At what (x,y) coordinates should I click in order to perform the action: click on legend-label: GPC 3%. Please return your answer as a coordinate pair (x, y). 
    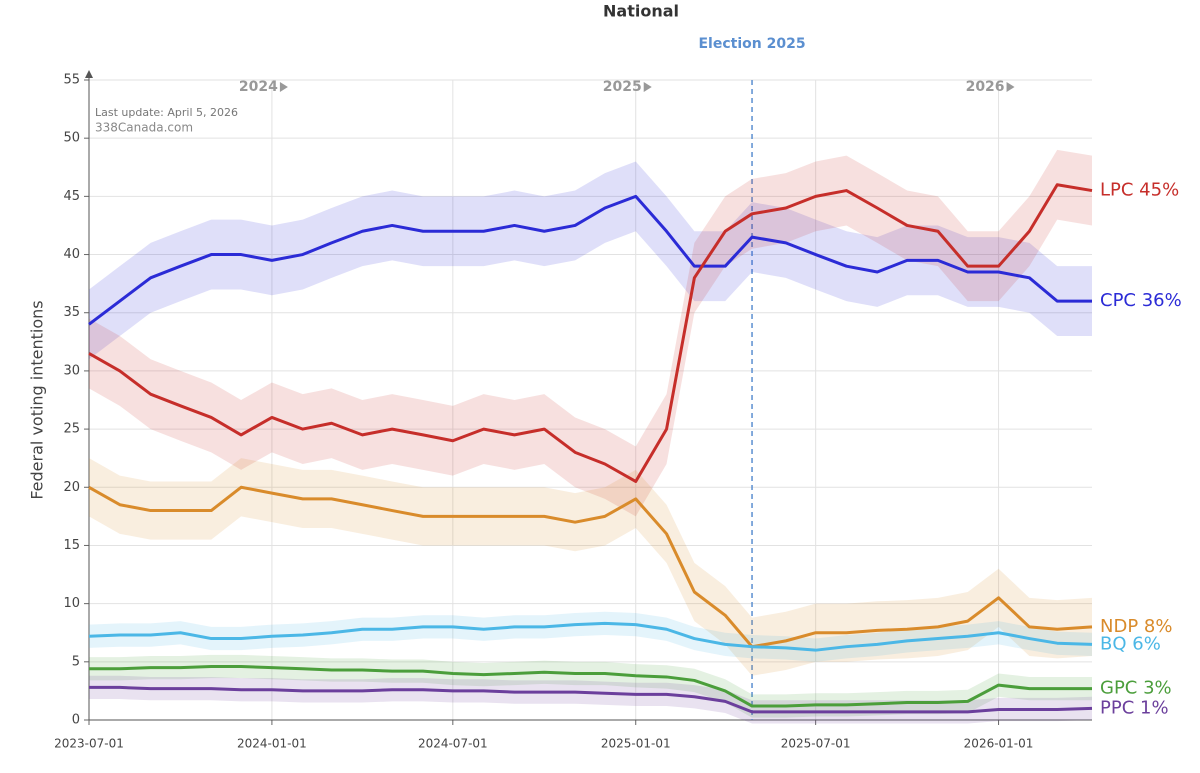
    Looking at the image, I should click on (1136, 688).